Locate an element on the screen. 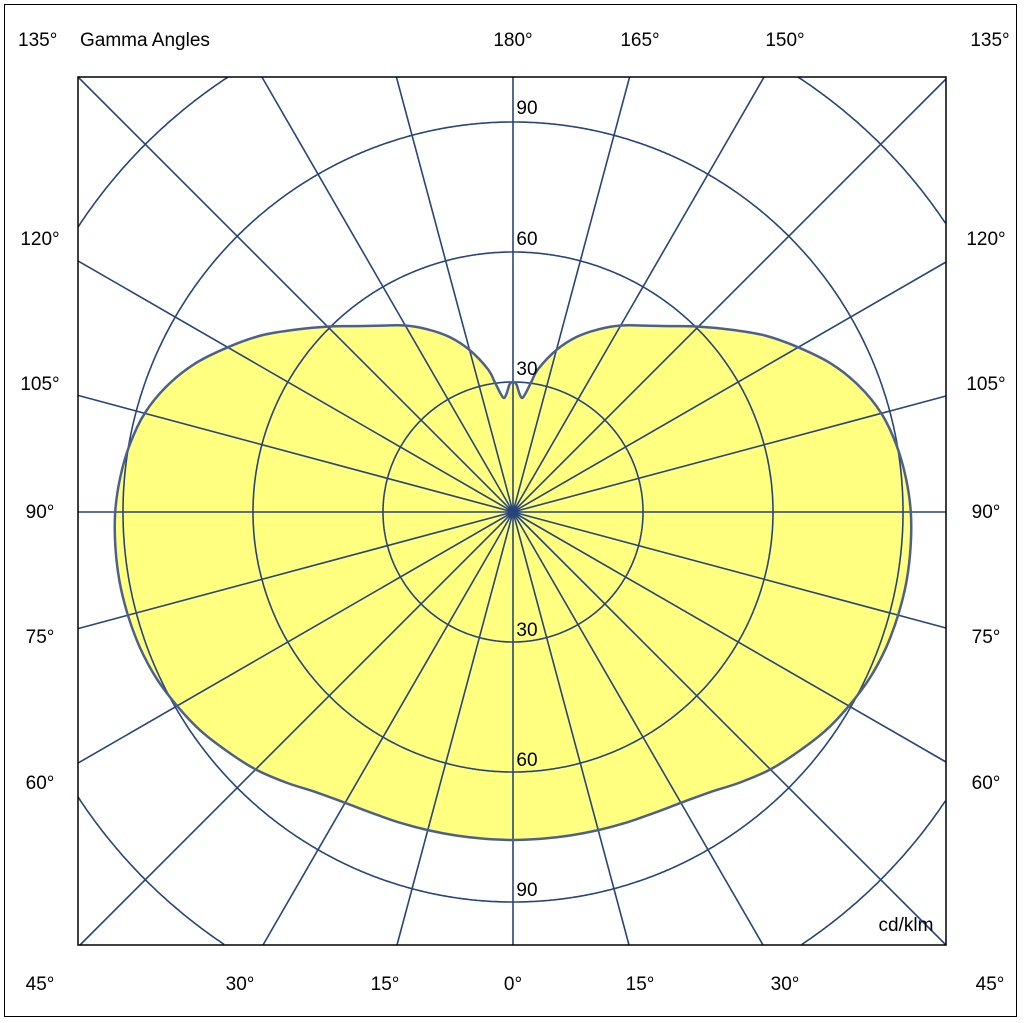 This screenshot has height=1023, width=1024. left-label-75: 75° is located at coordinates (40, 637).